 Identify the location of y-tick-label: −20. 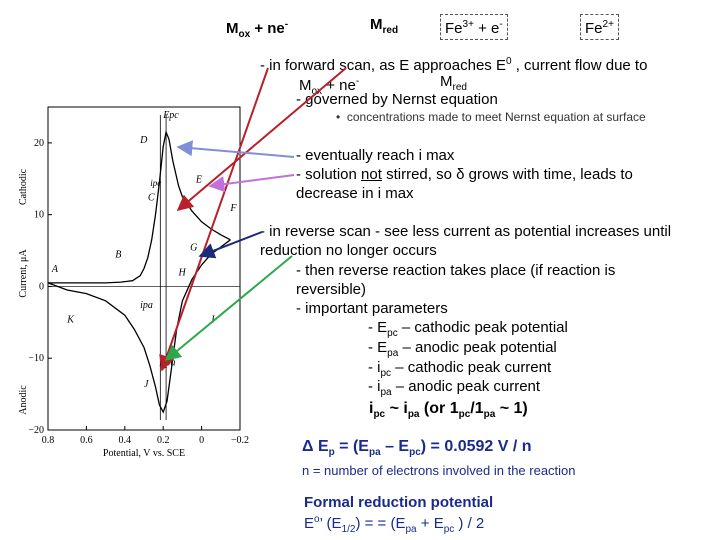
(36, 430).